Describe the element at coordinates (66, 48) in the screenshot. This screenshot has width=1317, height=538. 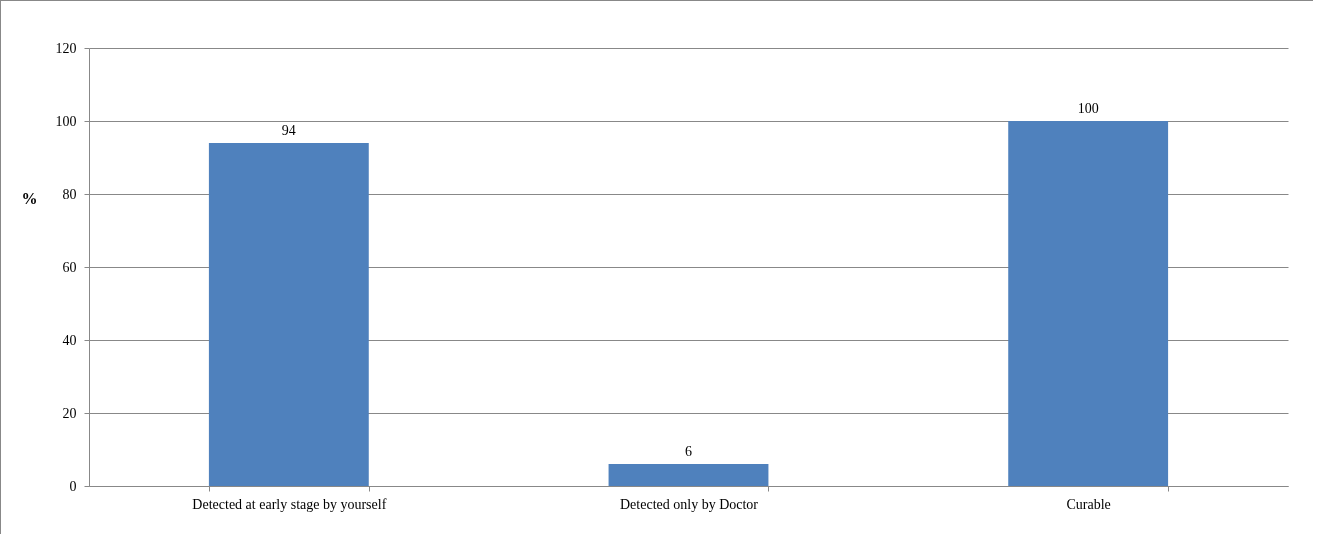
I see `y-tick-label: 120` at that location.